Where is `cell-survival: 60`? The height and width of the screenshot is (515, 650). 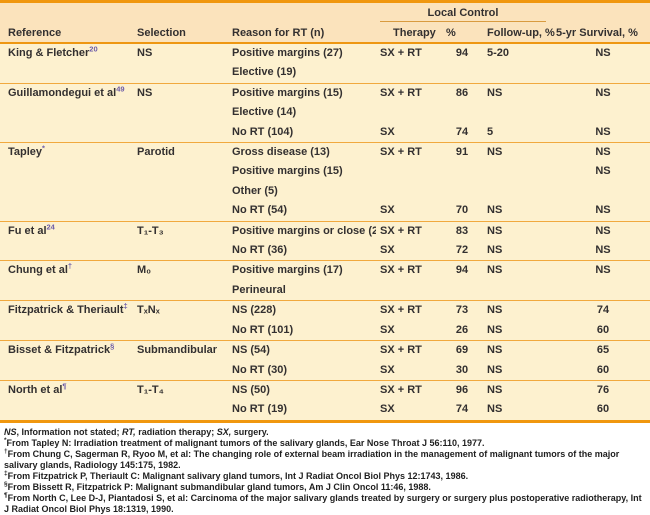
cell-survival: 60 is located at coordinates (603, 409).